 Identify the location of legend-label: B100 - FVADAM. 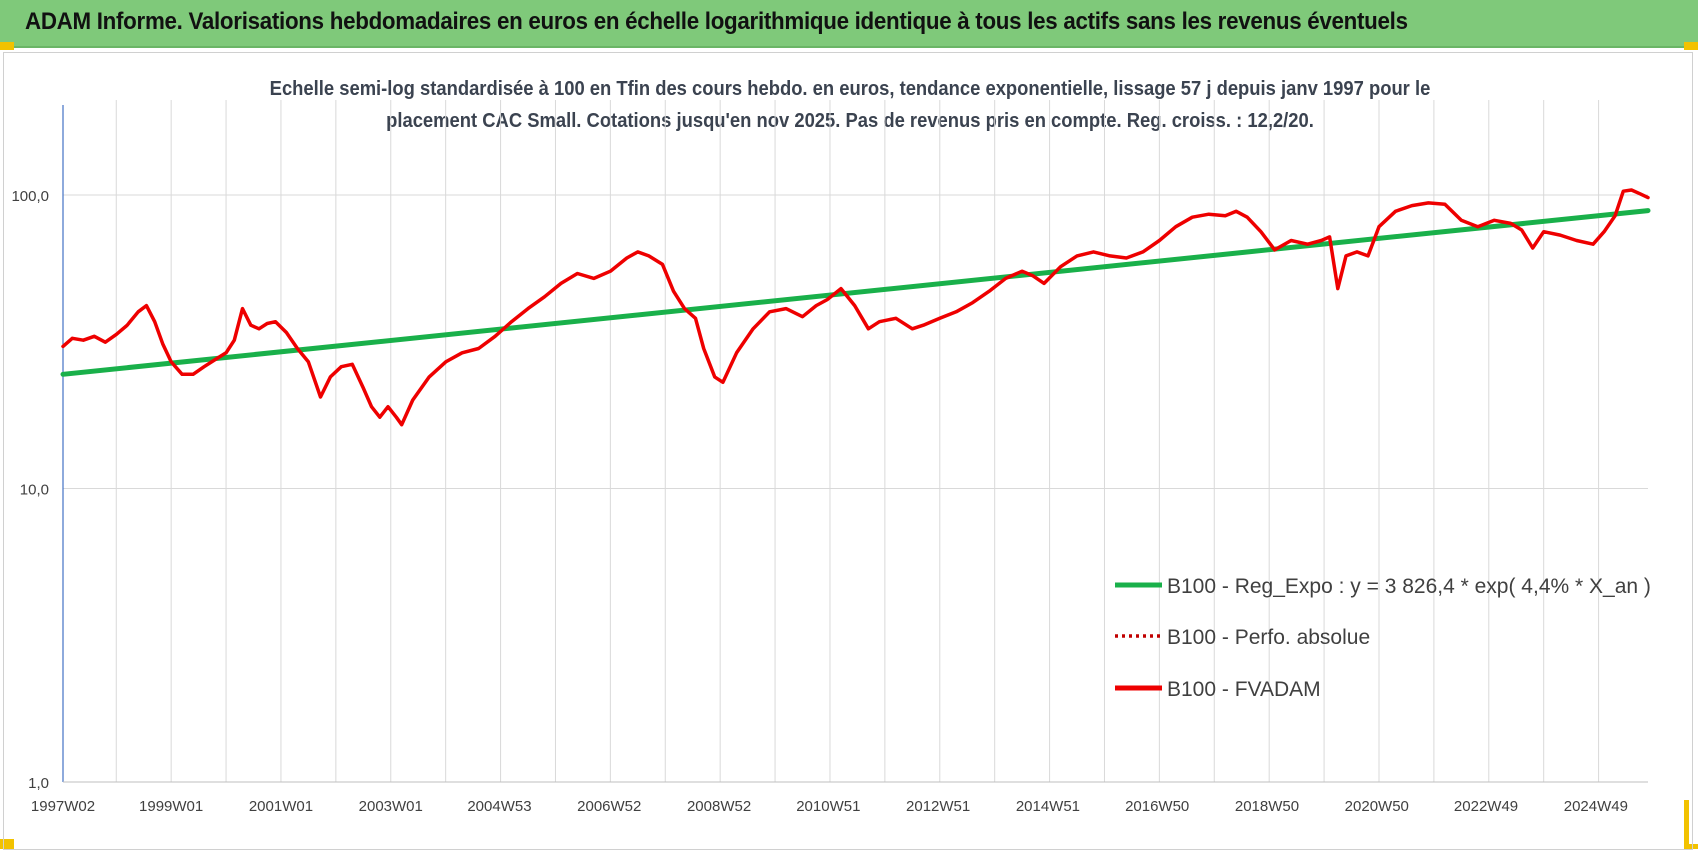
(1244, 689).